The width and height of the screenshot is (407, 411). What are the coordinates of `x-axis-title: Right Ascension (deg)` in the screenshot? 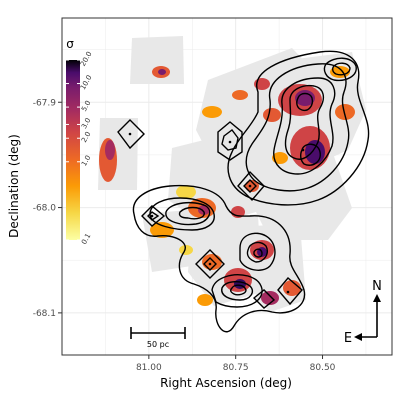 It's located at (226, 383).